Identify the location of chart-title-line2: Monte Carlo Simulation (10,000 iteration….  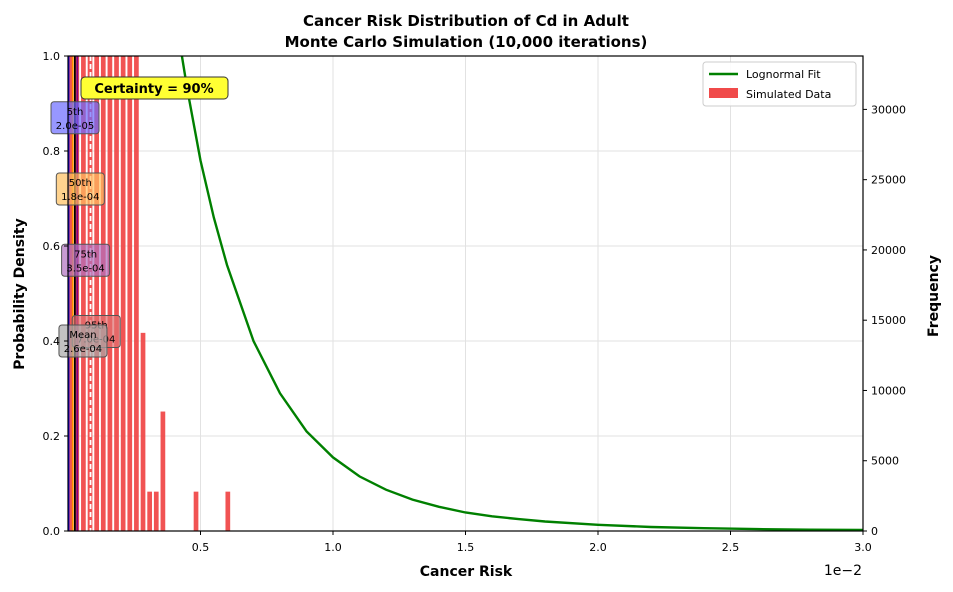
(466, 42).